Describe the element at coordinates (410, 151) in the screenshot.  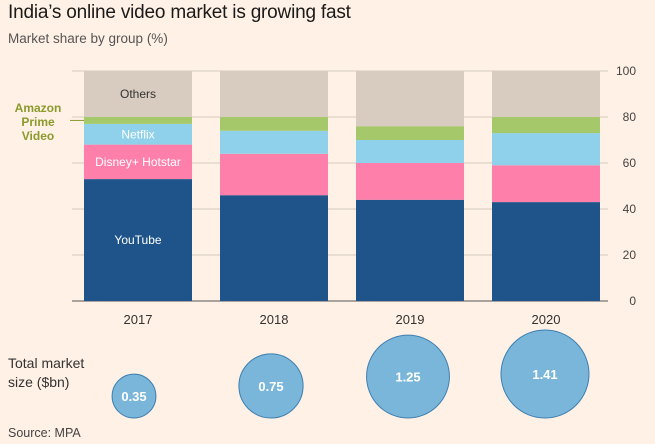
I see `bar-netflix-2019` at that location.